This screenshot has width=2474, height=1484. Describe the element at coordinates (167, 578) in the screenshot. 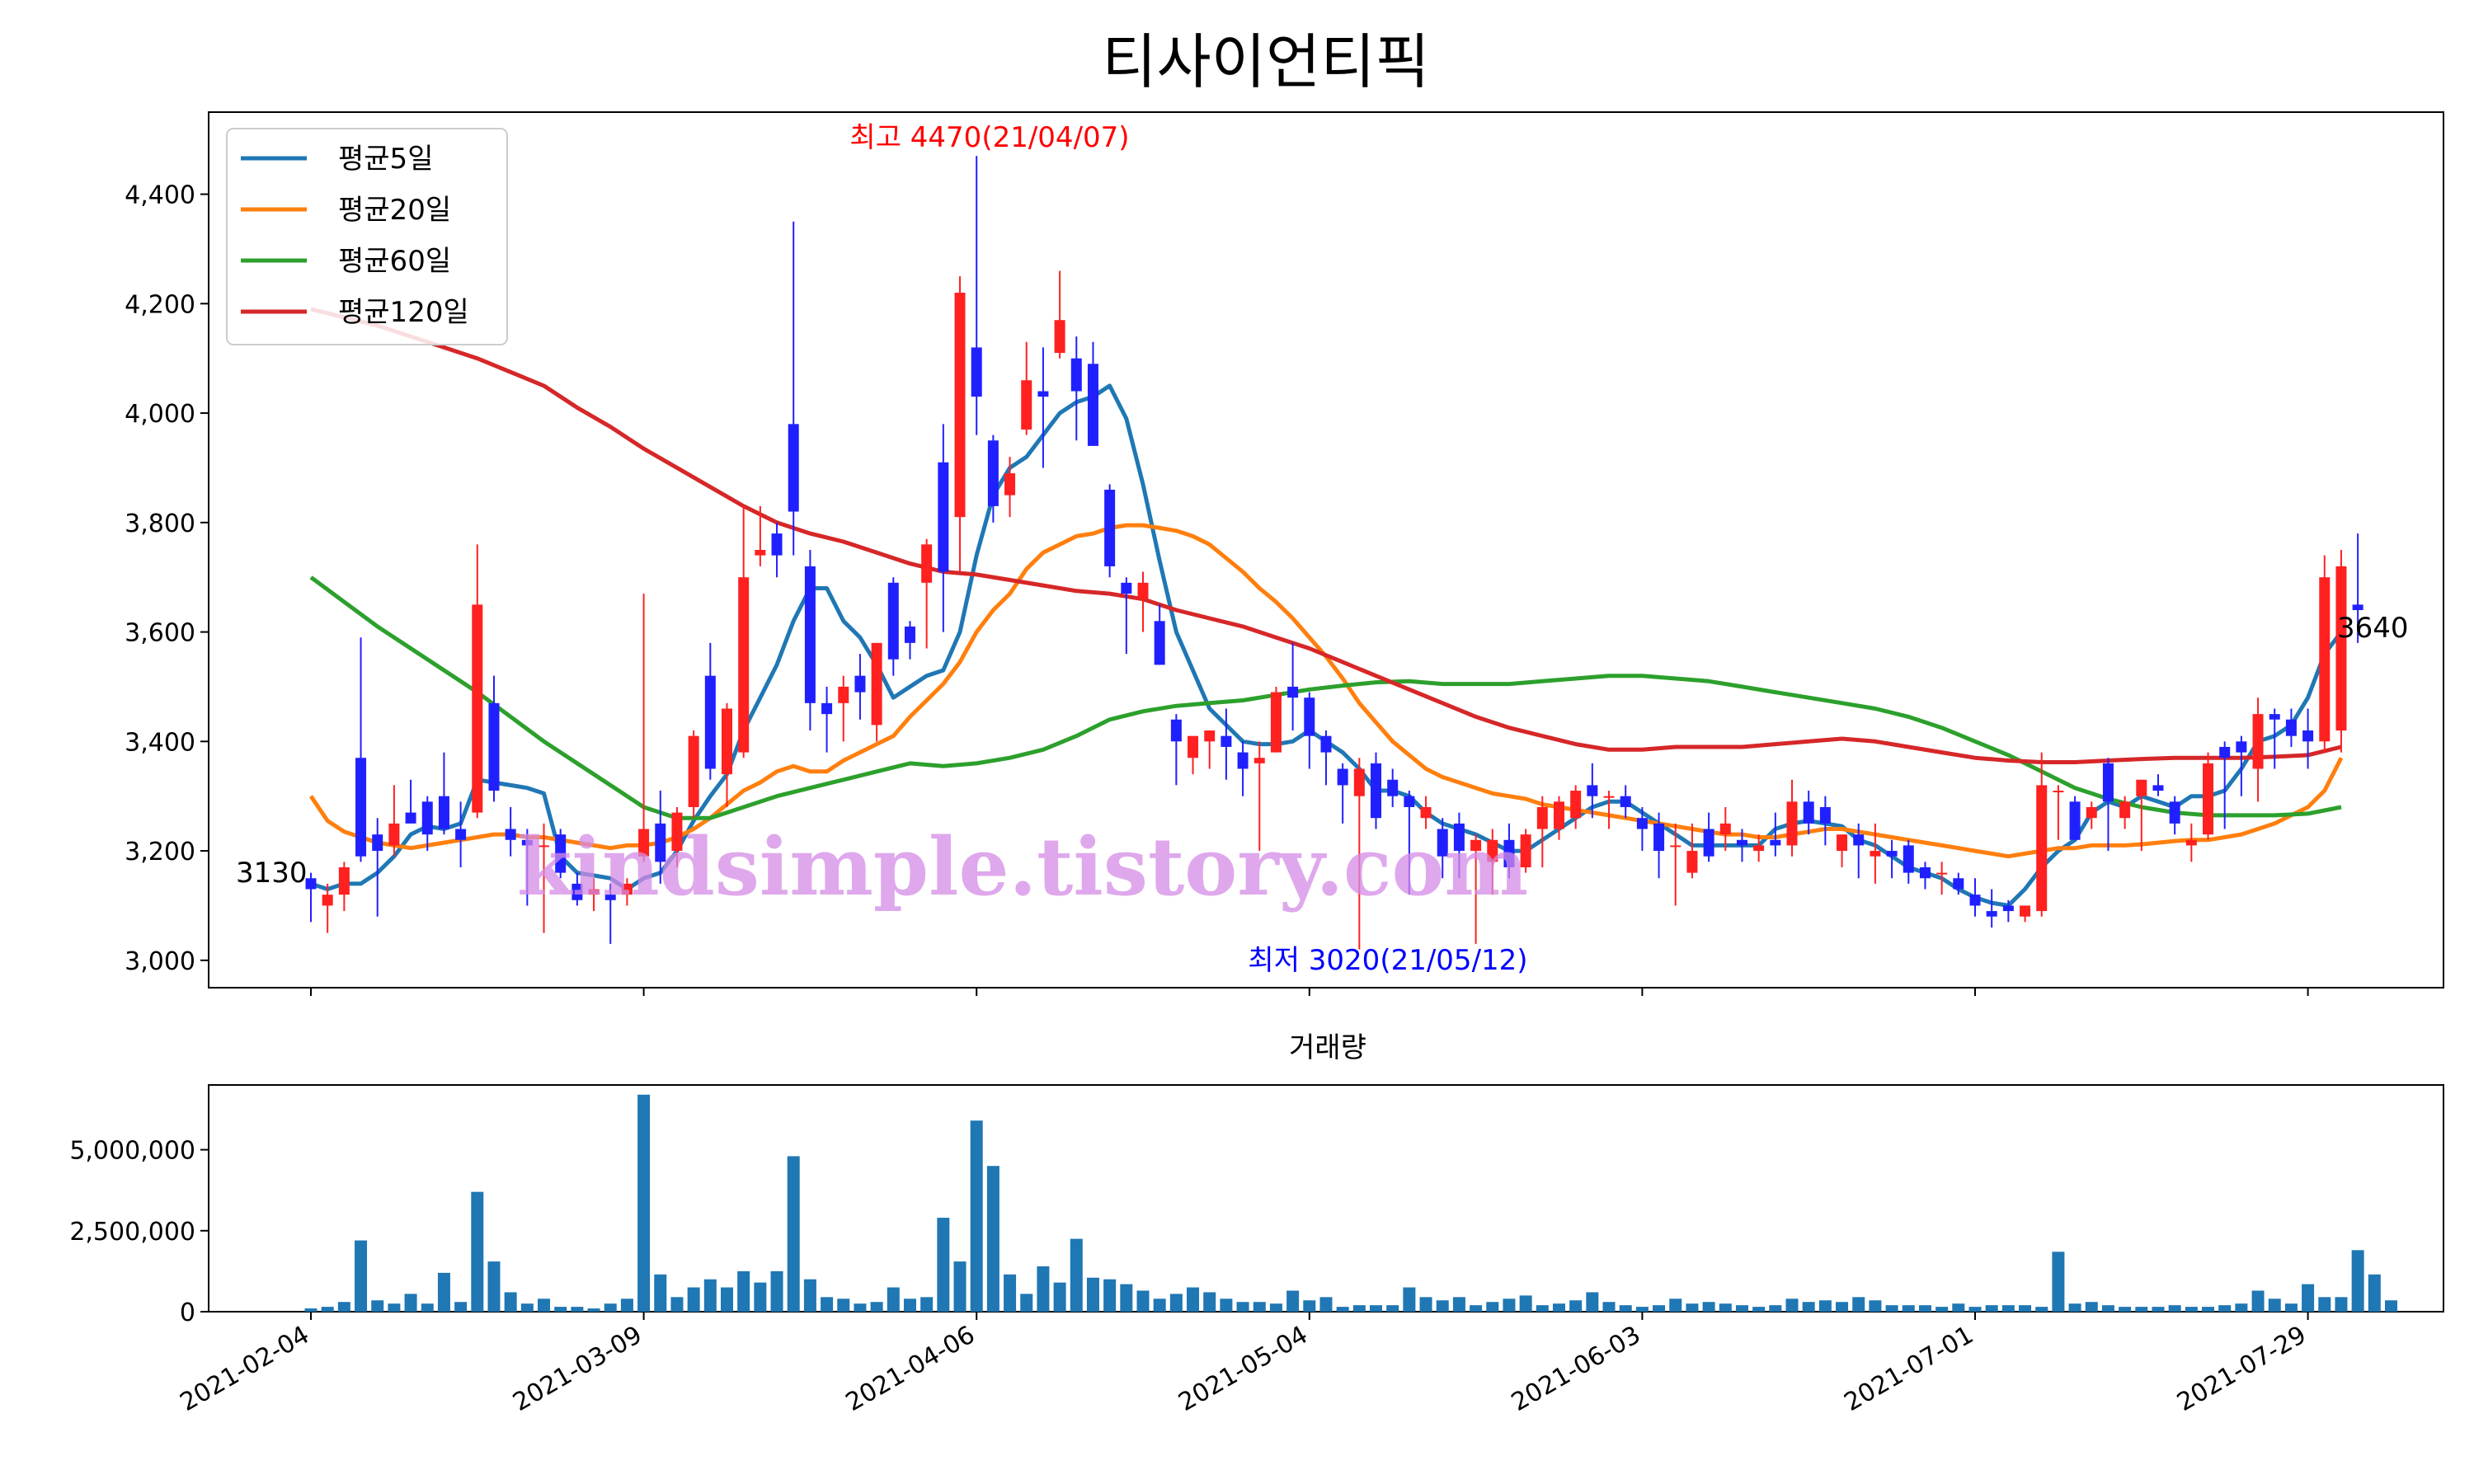

I see `price-y-axis: 3,000 3,200 3,400 3,600 3,800 4,000 4,200 4,400` at that location.